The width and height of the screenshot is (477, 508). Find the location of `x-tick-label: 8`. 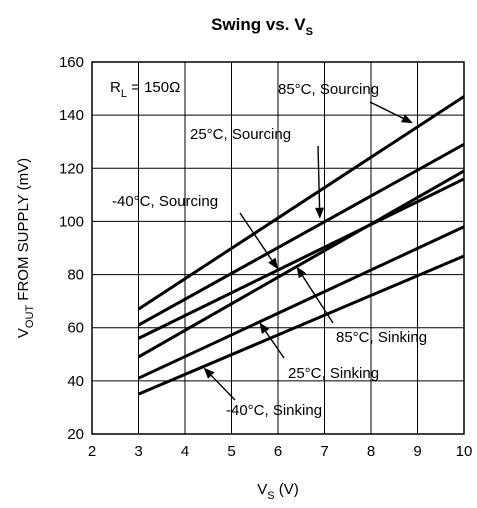

x-tick-label: 8 is located at coordinates (371, 451).